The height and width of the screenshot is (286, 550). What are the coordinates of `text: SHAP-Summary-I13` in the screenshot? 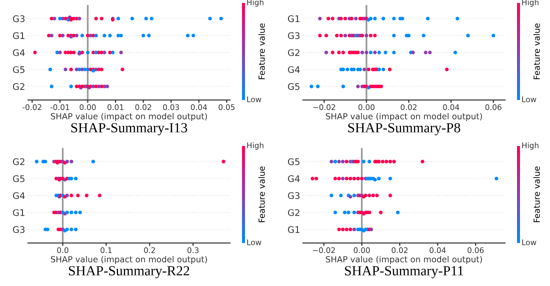 It's located at (129, 129).